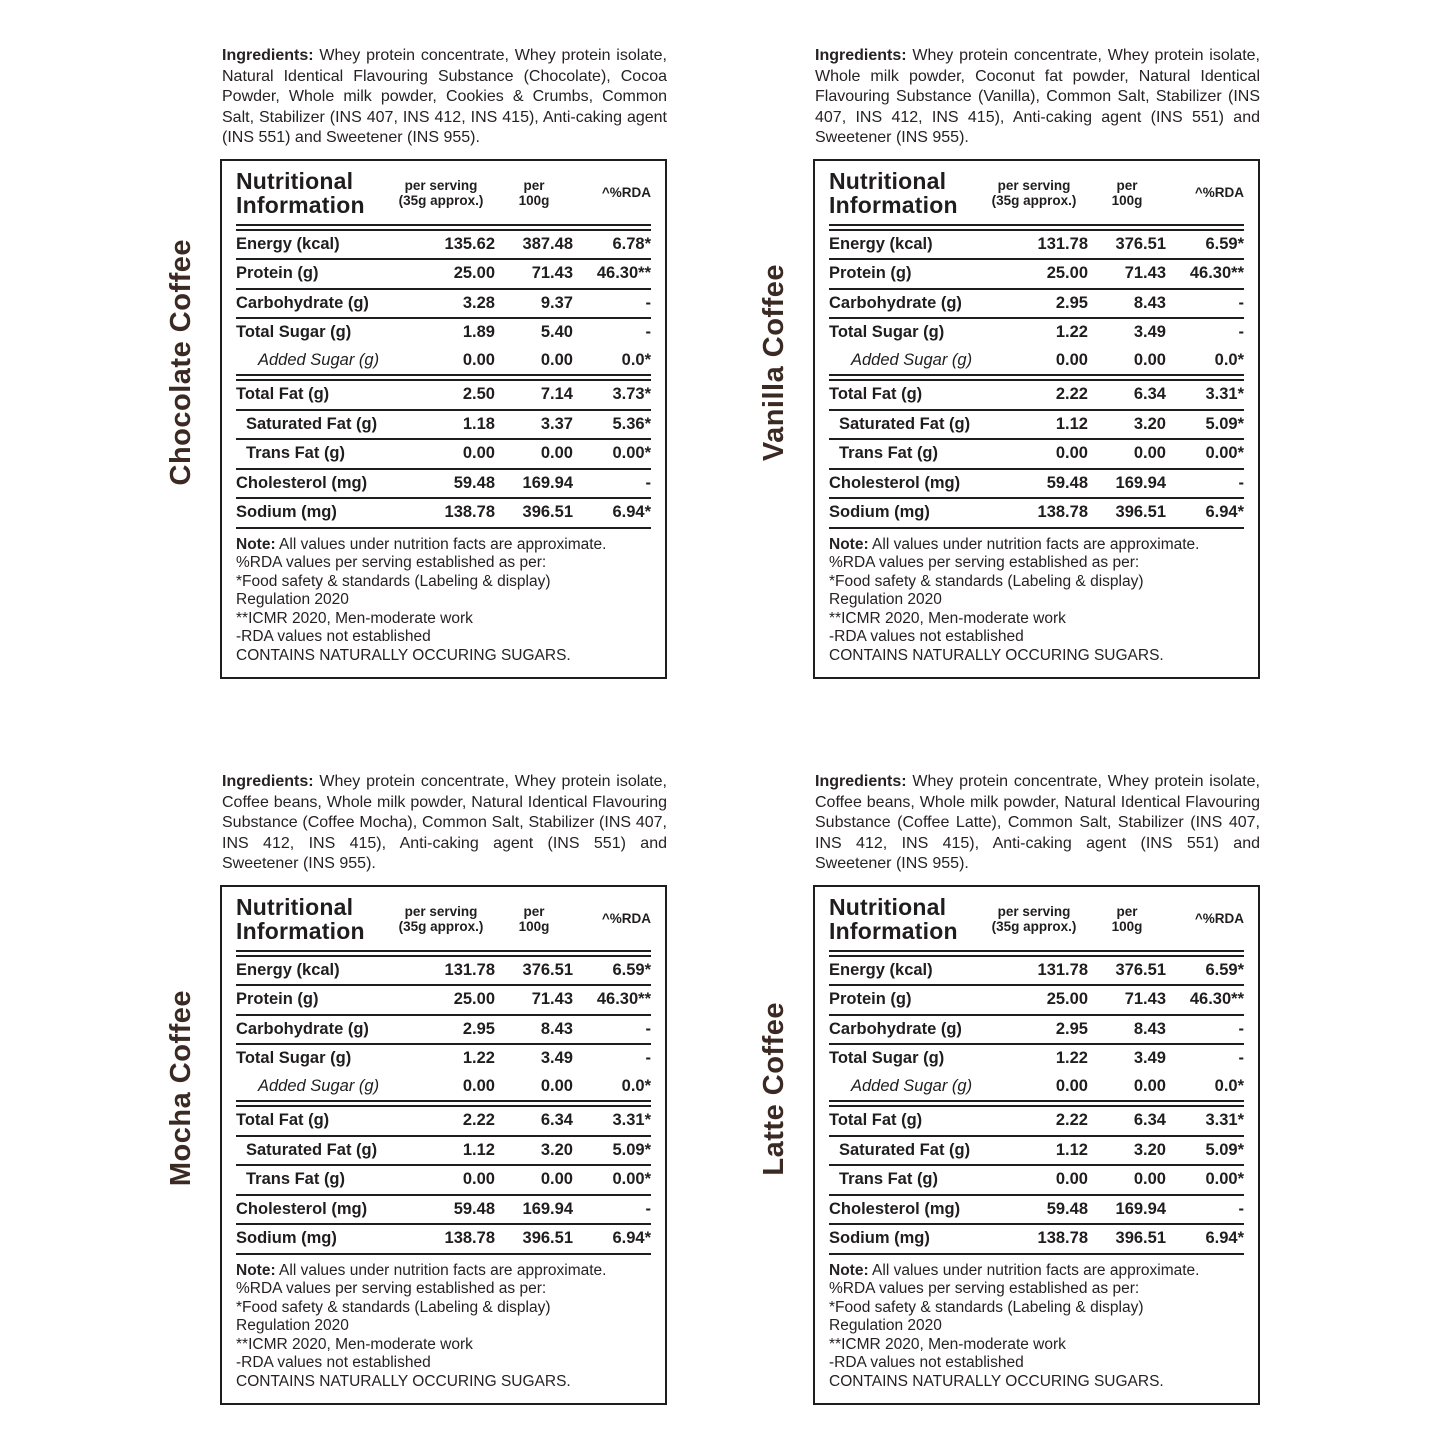  What do you see at coordinates (887, 1058) in the screenshot?
I see `row-label: Total Sugar (g)` at bounding box center [887, 1058].